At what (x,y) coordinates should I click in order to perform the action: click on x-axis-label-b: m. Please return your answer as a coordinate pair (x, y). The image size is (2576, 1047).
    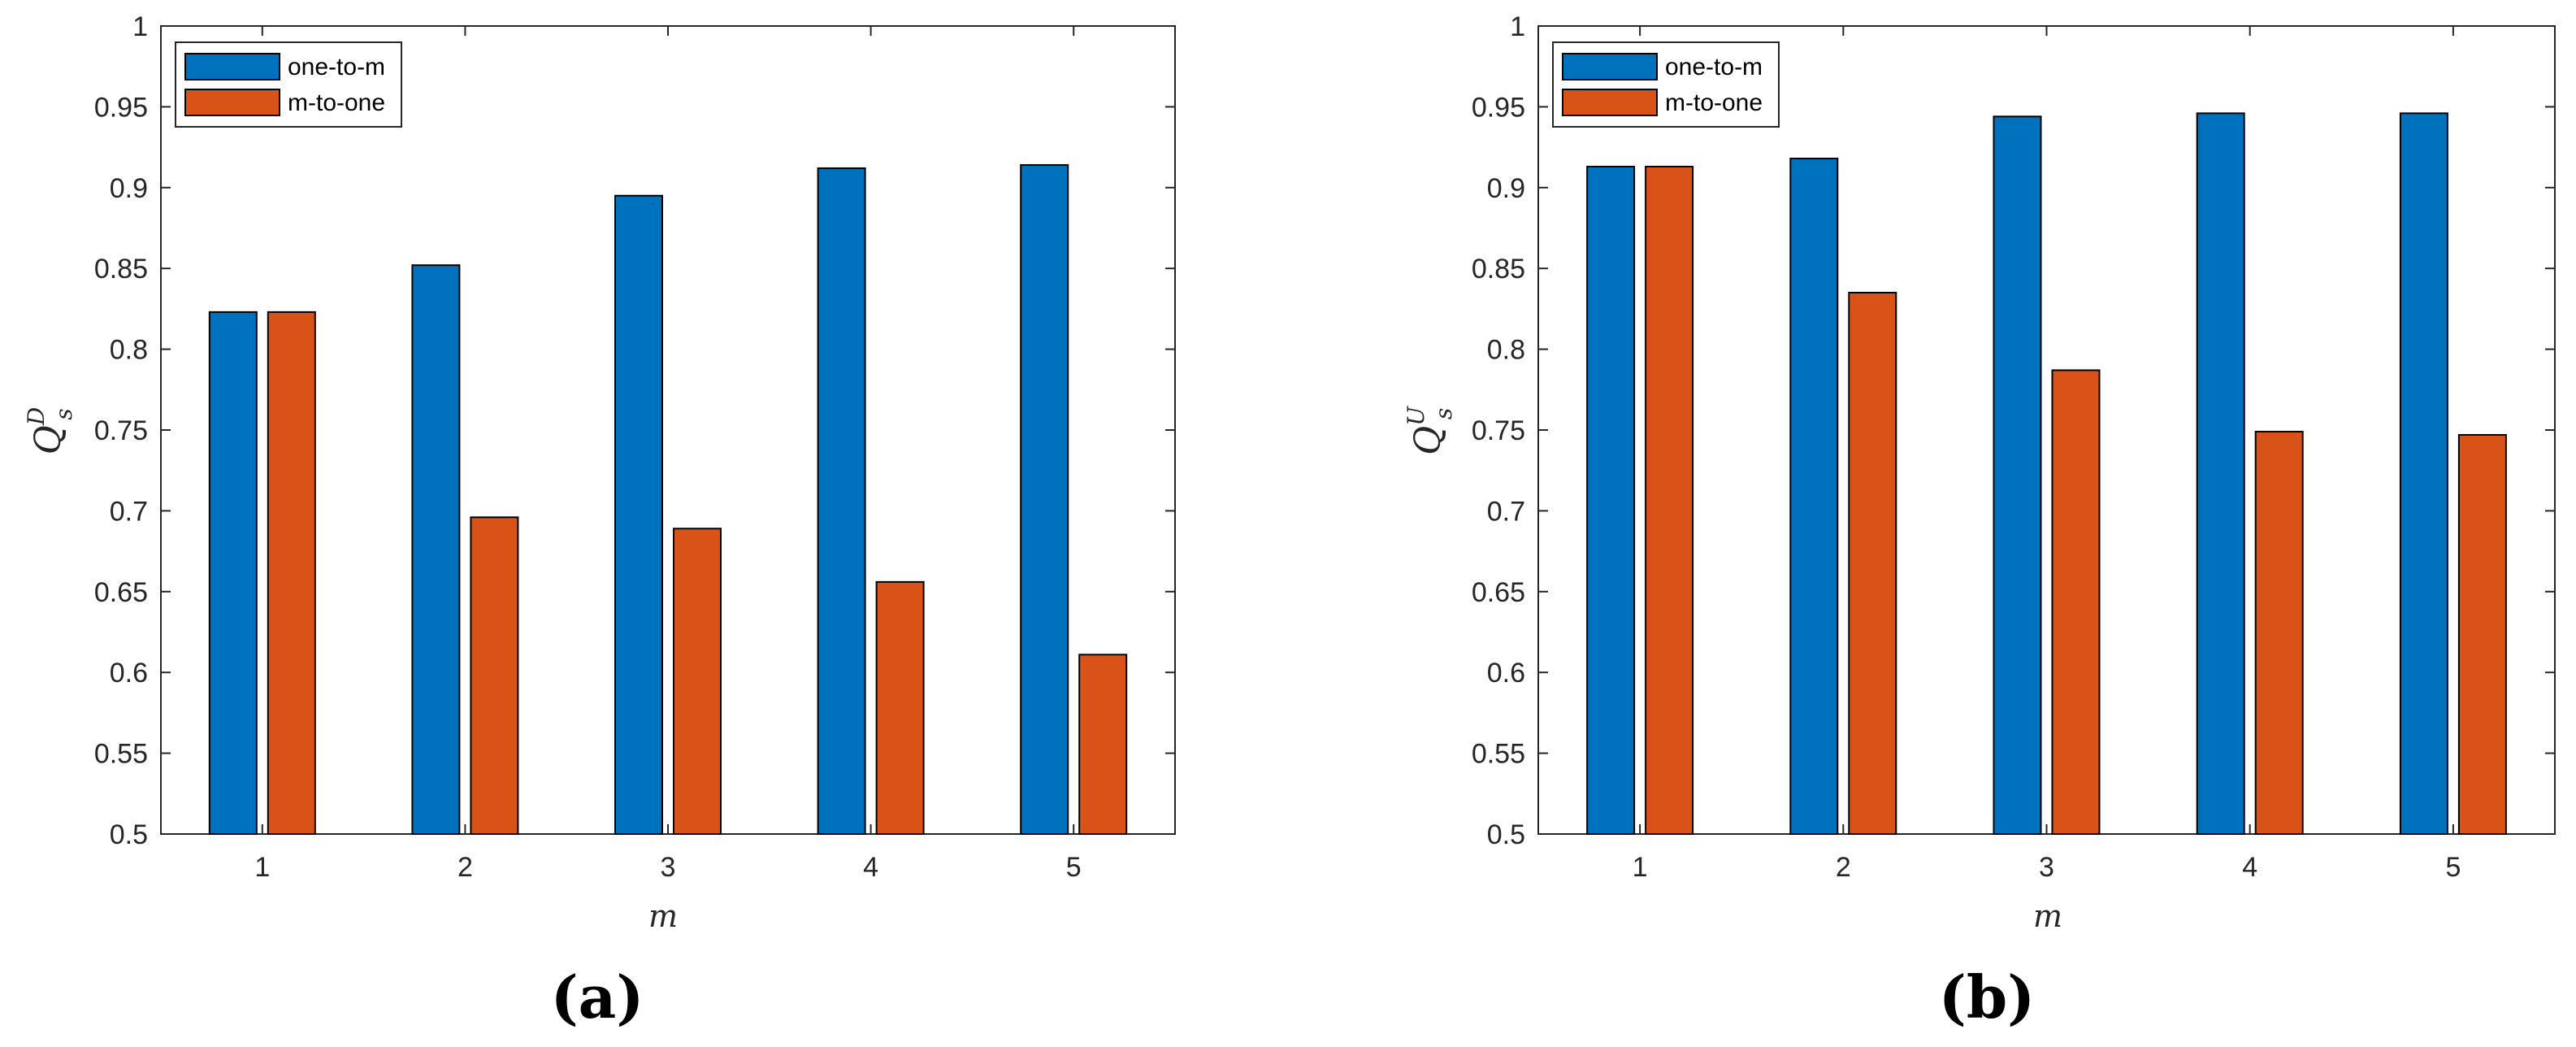
    Looking at the image, I should click on (2047, 916).